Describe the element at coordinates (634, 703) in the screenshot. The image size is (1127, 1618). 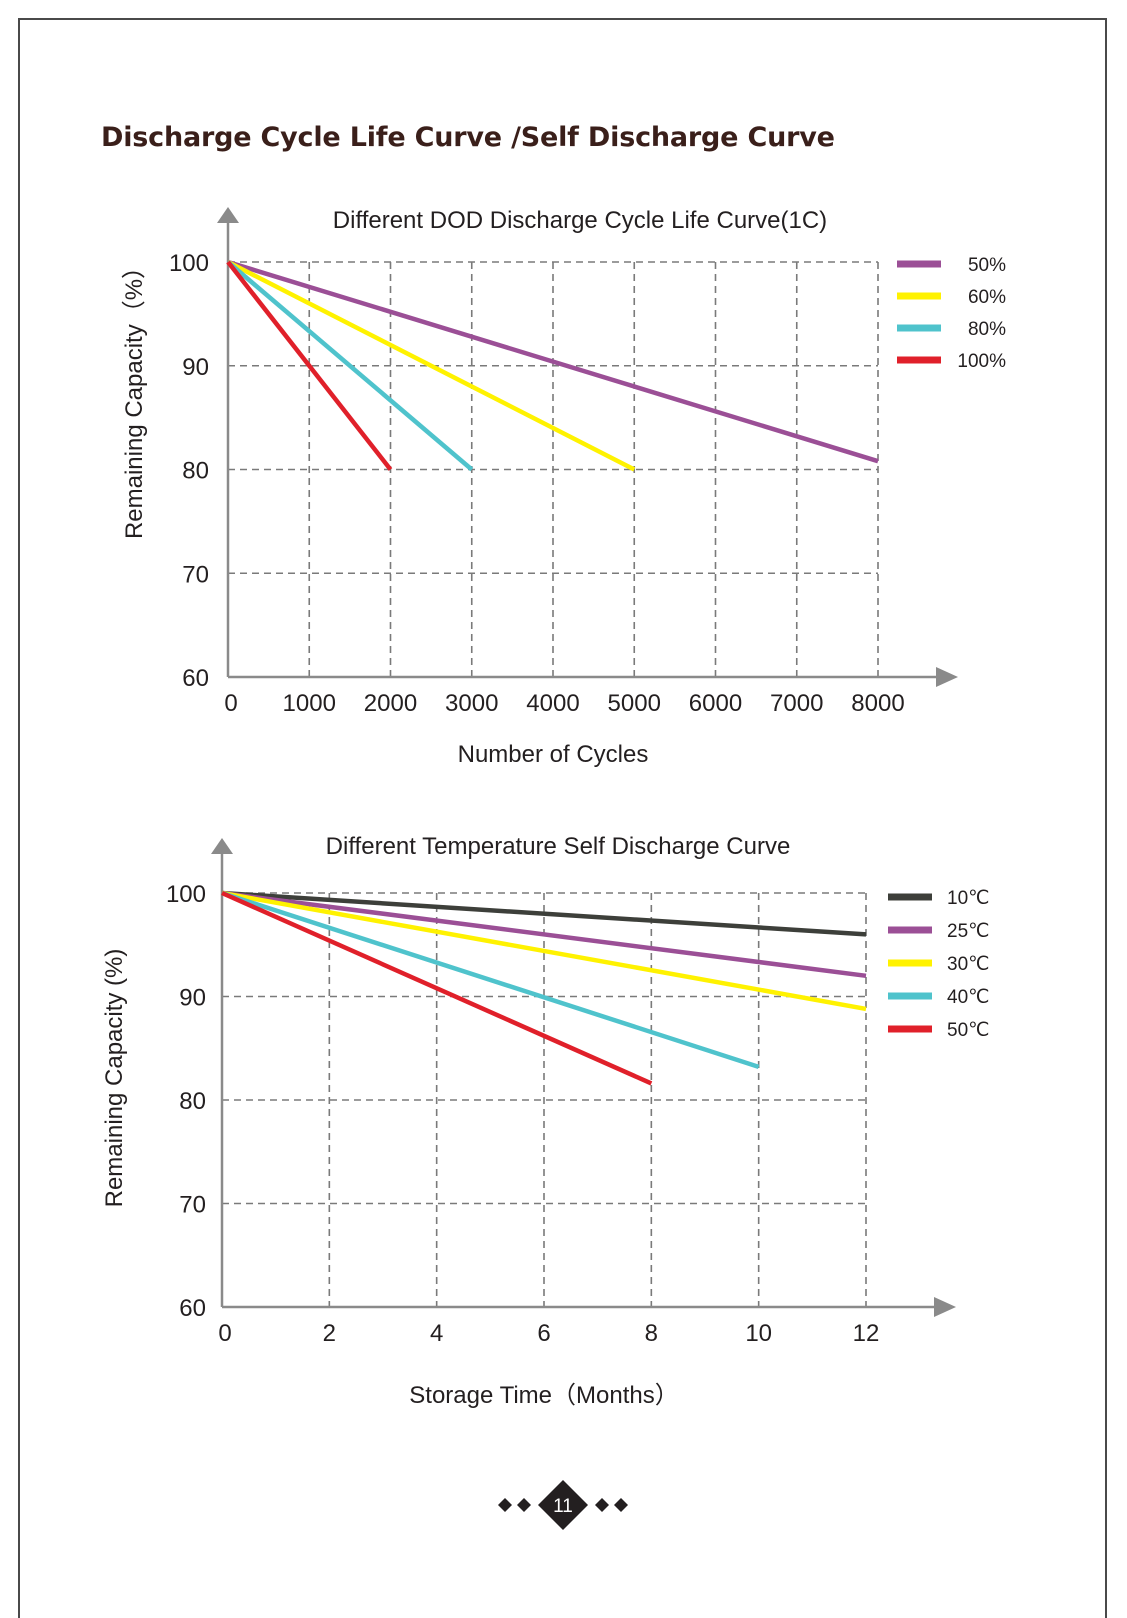
I see `x-tick-label: 5000` at that location.